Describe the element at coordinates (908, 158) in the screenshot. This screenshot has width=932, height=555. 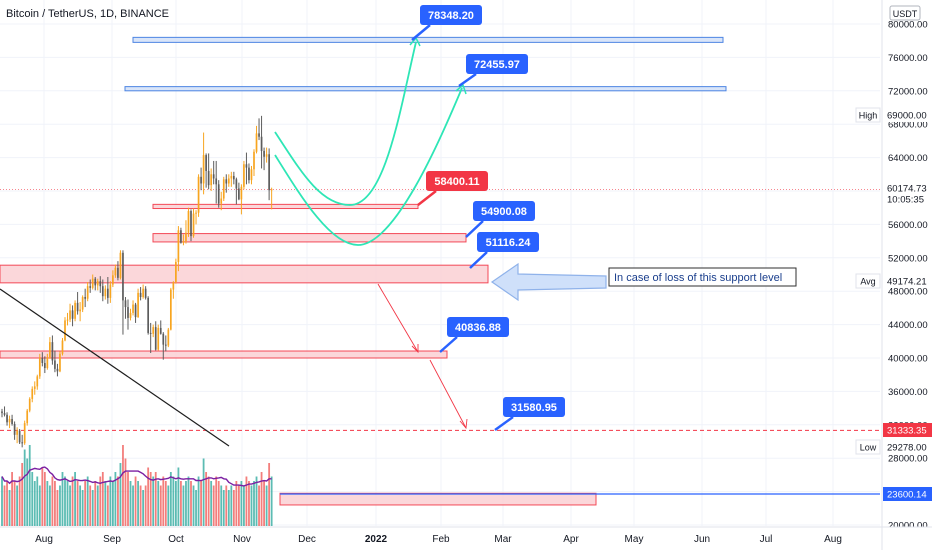
I see `y-tick-label: 64000.00` at that location.